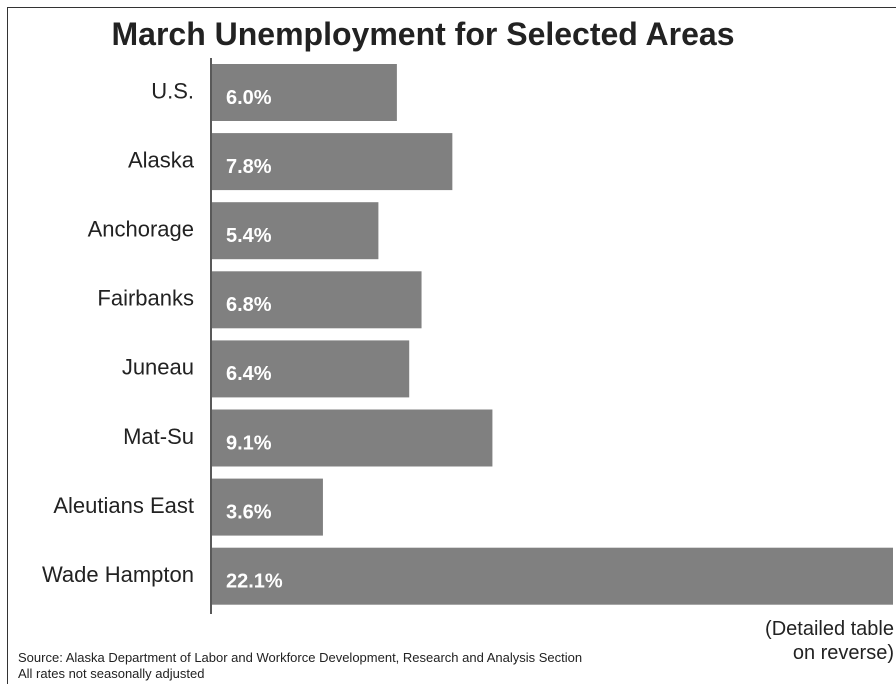  I want to click on adjustment-note: All rates not seasonally adjusted, so click(111, 673).